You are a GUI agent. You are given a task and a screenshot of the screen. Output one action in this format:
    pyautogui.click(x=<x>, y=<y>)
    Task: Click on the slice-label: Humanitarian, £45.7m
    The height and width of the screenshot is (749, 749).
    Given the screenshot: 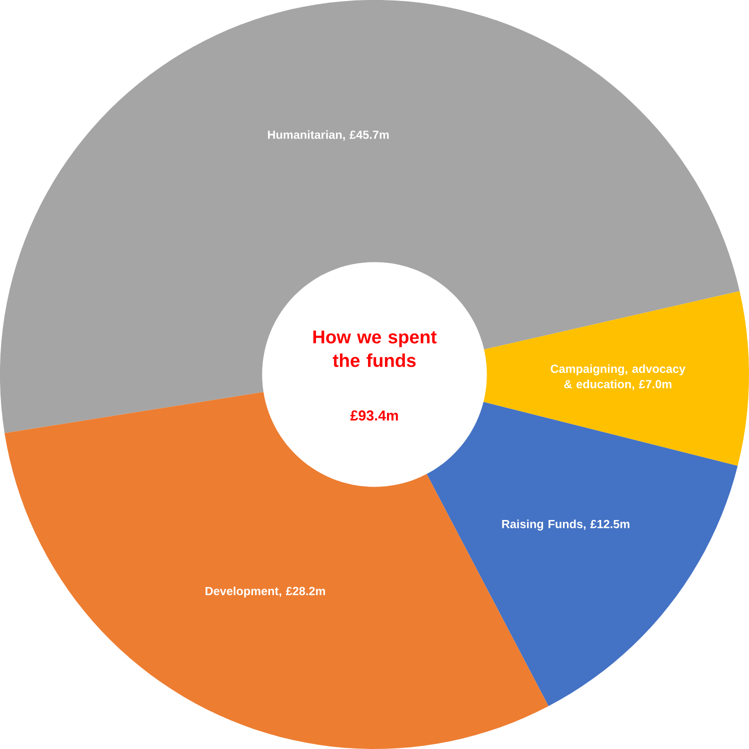 What is the action you would take?
    pyautogui.click(x=328, y=135)
    